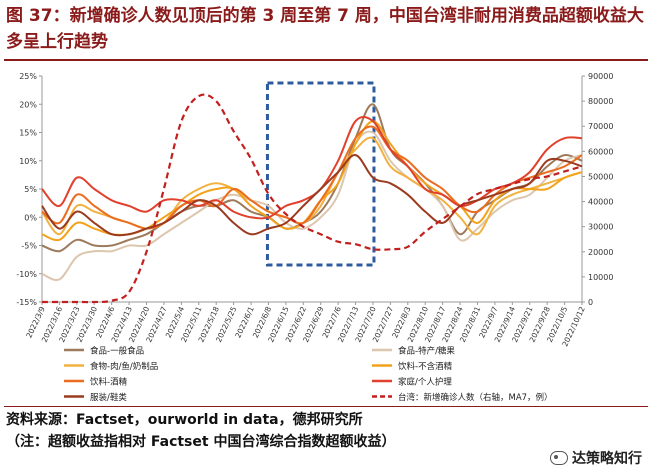  I want to click on right-tick-label: 70000, so click(600, 126).